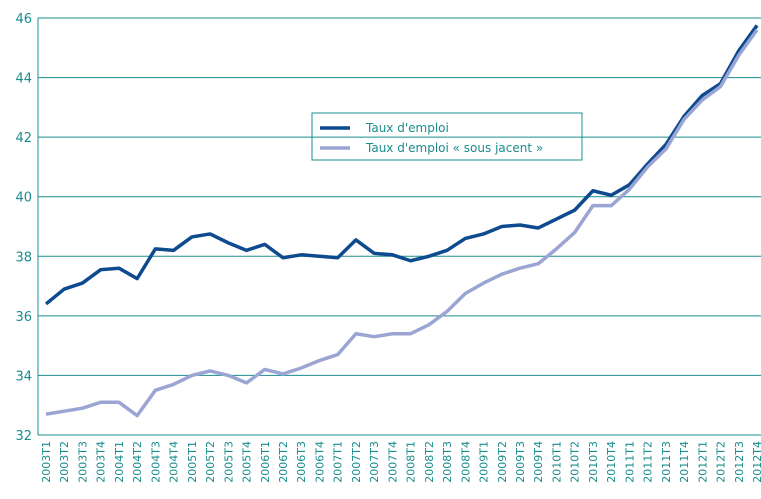 This screenshot has width=761, height=499. Describe the element at coordinates (538, 462) in the screenshot. I see `x-tick-label: 2009T4` at that location.